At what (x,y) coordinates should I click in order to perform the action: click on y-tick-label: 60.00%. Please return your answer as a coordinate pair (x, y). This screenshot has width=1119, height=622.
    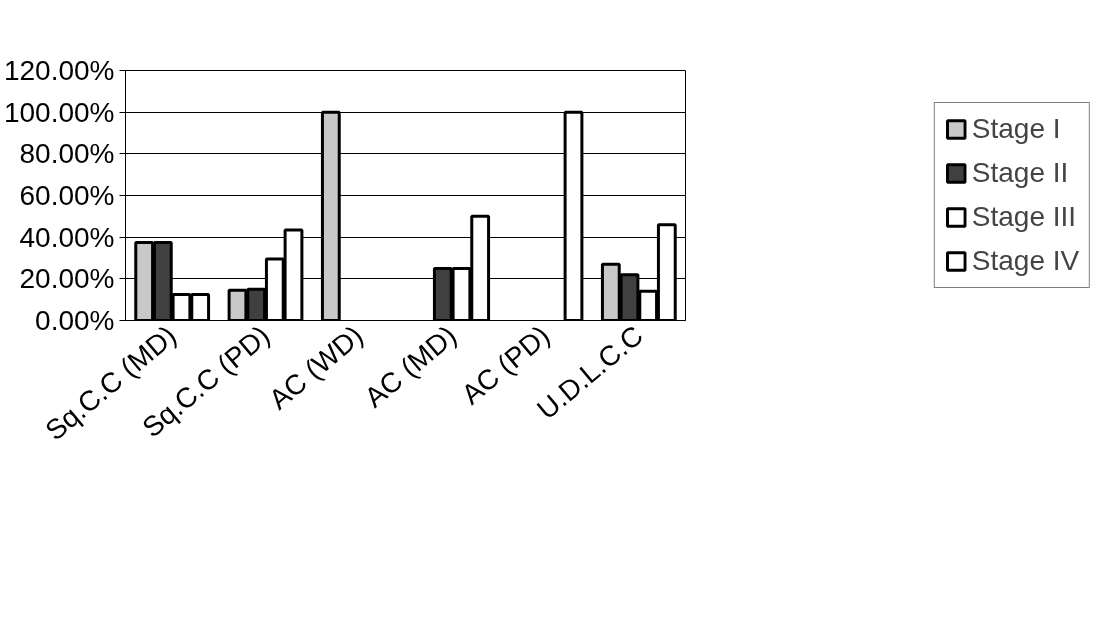
    Looking at the image, I should click on (67, 195).